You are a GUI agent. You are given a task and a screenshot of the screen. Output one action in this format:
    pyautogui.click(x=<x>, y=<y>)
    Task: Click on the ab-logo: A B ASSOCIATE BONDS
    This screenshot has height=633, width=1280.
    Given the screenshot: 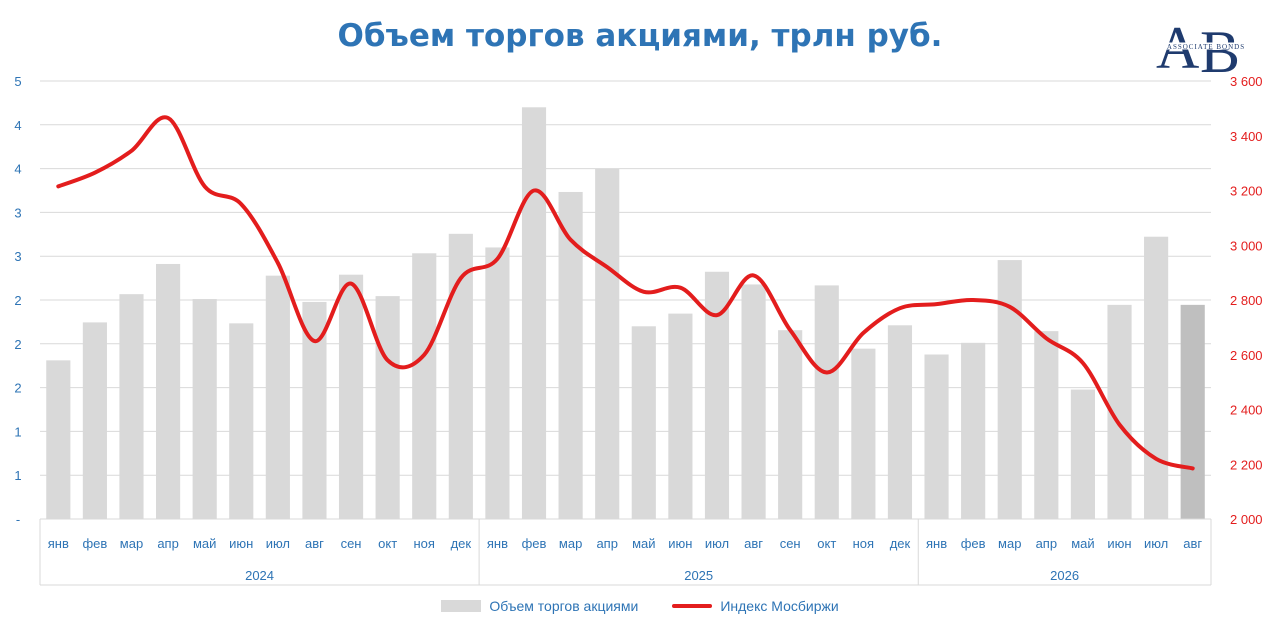 What is the action you would take?
    pyautogui.click(x=1204, y=47)
    